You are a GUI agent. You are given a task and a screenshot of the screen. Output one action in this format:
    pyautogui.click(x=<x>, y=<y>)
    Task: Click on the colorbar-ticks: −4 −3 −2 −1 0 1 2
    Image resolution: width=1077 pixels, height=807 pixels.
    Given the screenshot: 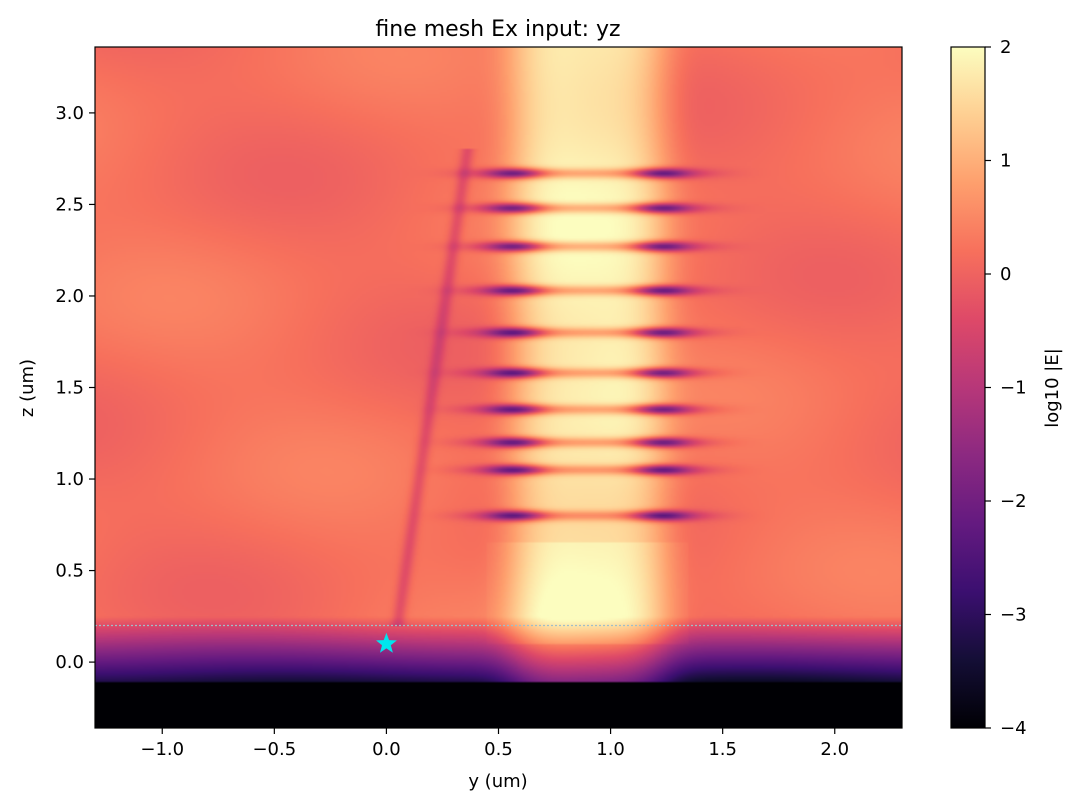 What is the action you would take?
    pyautogui.click(x=1006, y=388)
    